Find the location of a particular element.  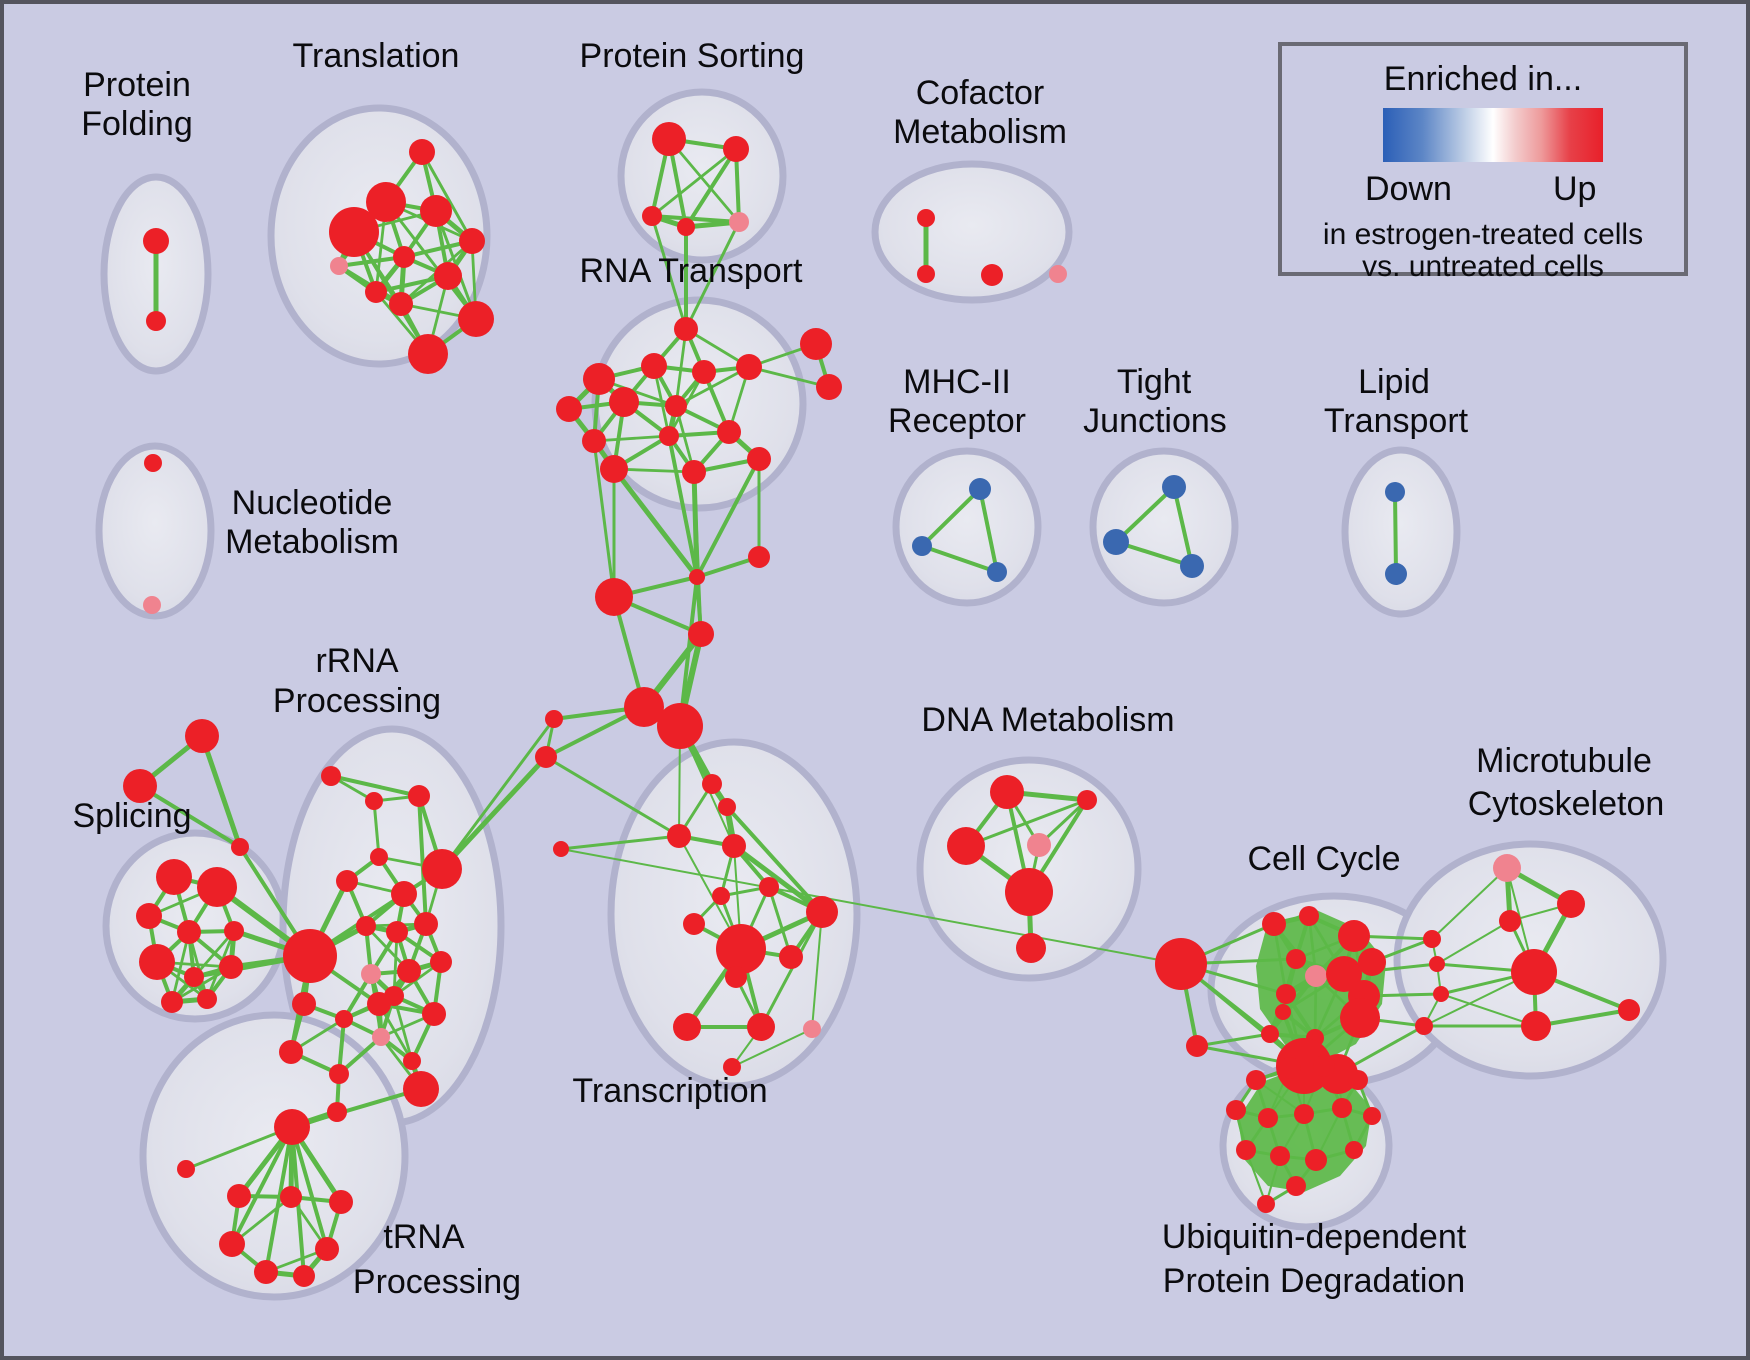

edge-tg0-tg2 is located at coordinates (221, 791).